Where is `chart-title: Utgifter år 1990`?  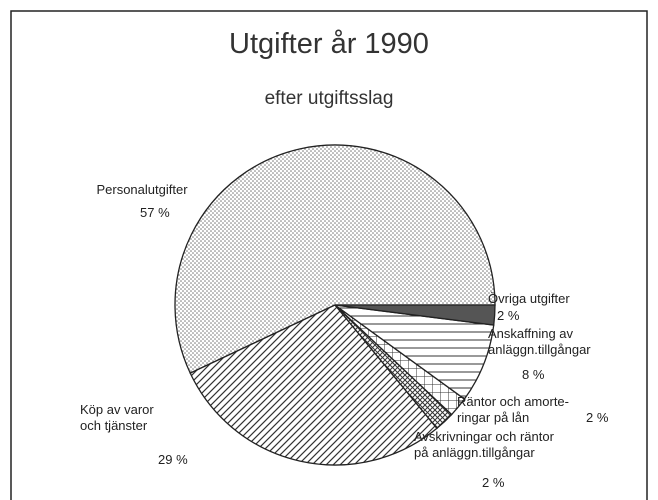
chart-title: Utgifter år 1990 is located at coordinates (329, 44).